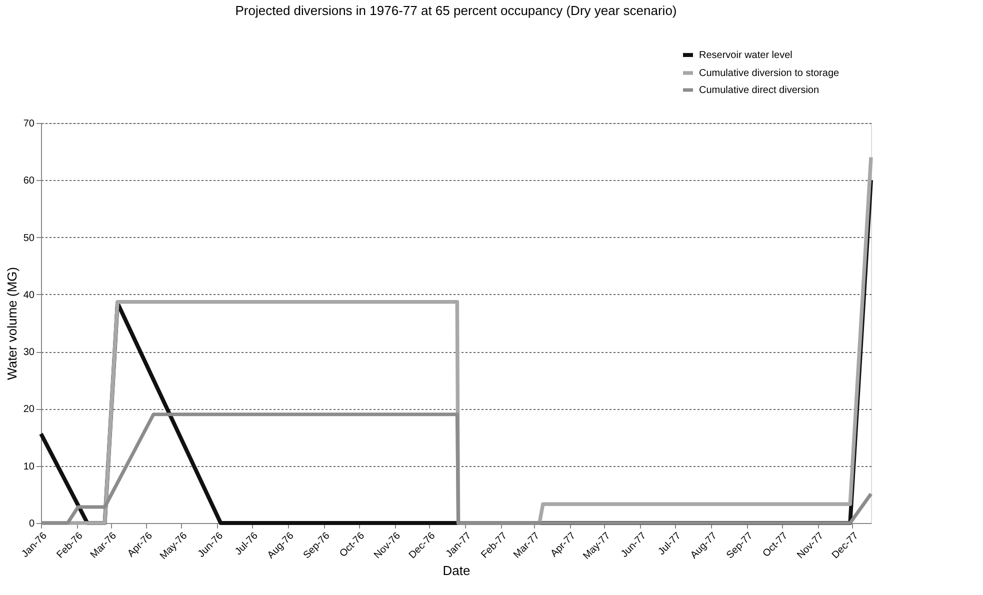 Image resolution: width=983 pixels, height=595 pixels. I want to click on y-tick-label: 20, so click(29, 410).